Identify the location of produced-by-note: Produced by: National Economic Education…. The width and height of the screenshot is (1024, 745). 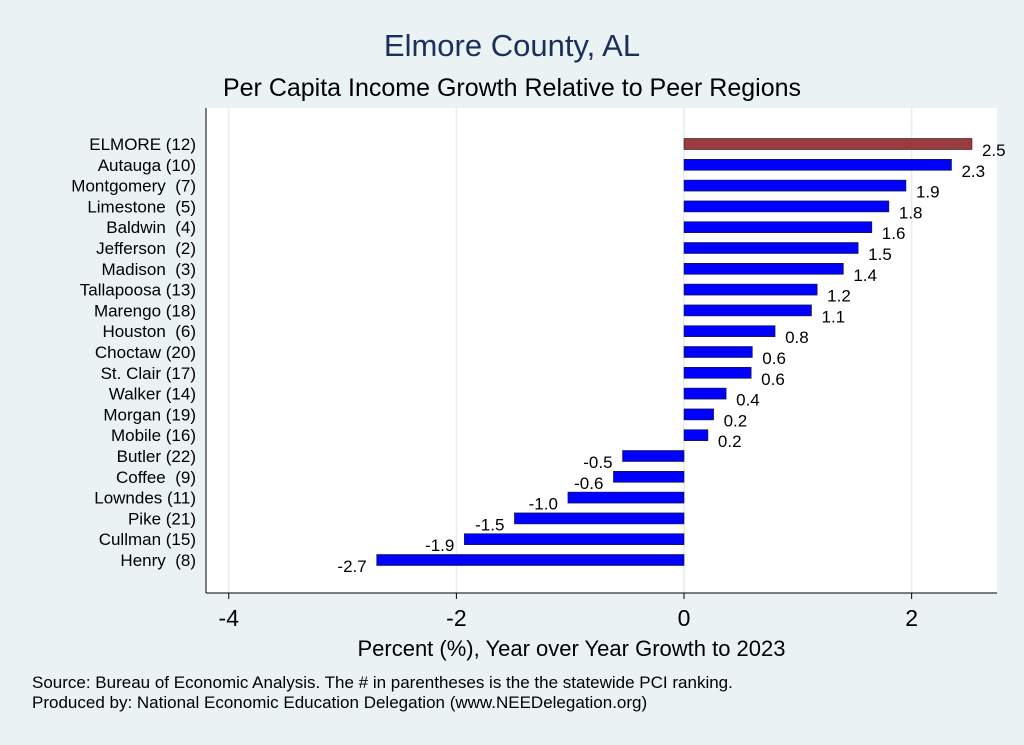
(340, 702).